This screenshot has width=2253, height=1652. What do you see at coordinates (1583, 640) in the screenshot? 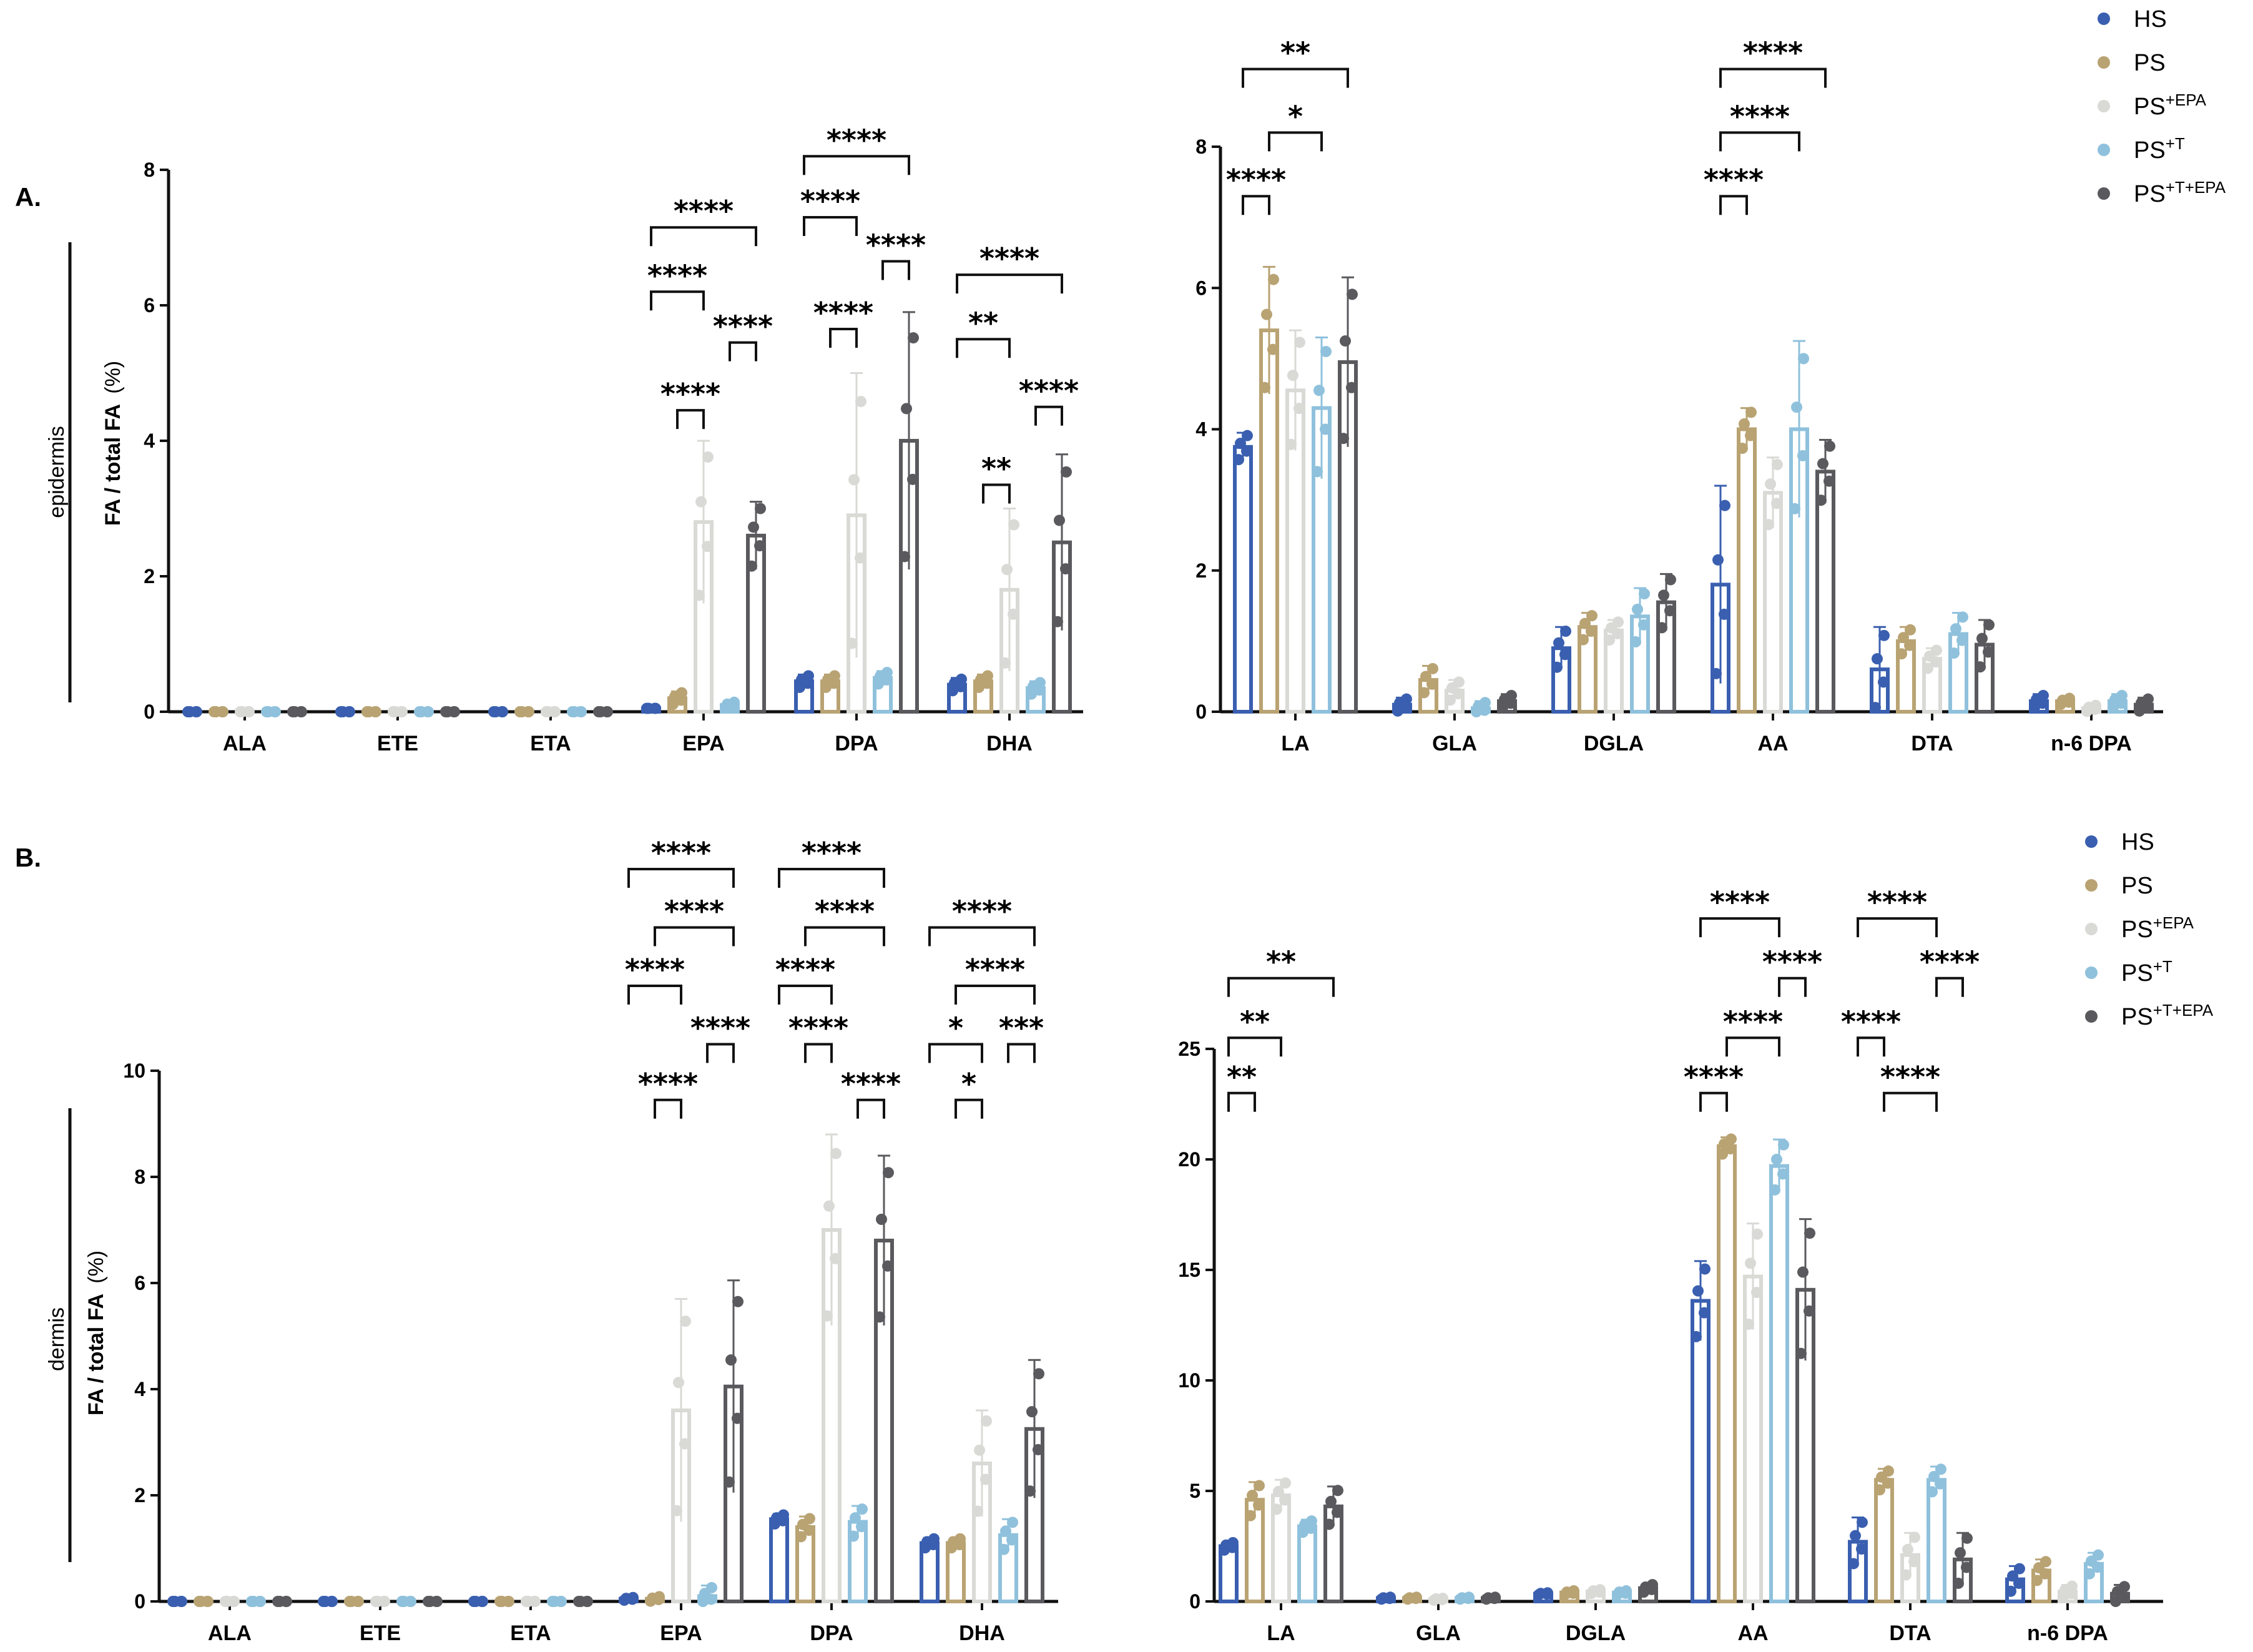
I see `bar-ps-dgla-point` at bounding box center [1583, 640].